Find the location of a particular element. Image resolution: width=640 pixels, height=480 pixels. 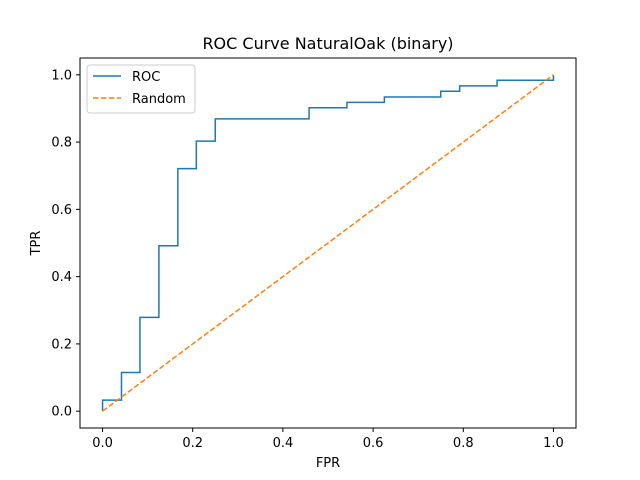

x-axis-label: FPR is located at coordinates (328, 463).